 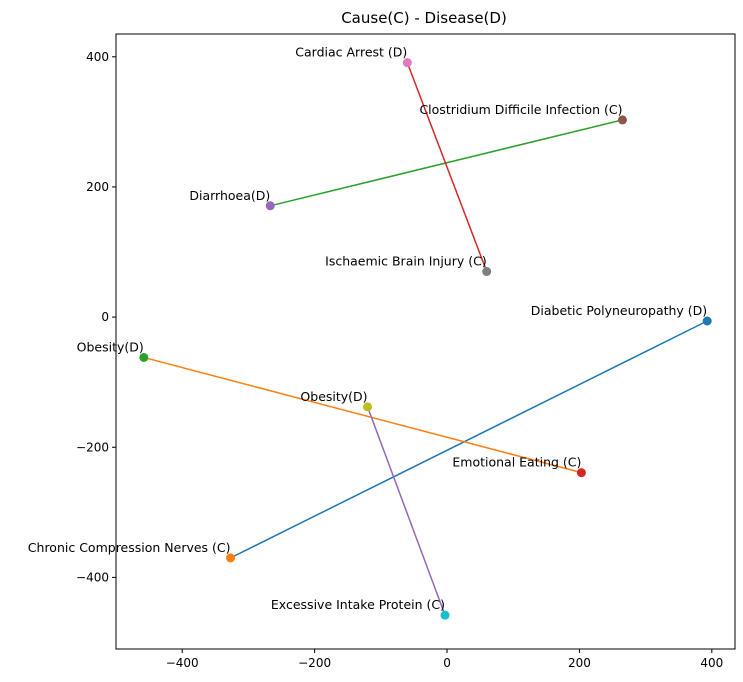 What do you see at coordinates (711, 663) in the screenshot?
I see `x-tick-label: 400` at bounding box center [711, 663].